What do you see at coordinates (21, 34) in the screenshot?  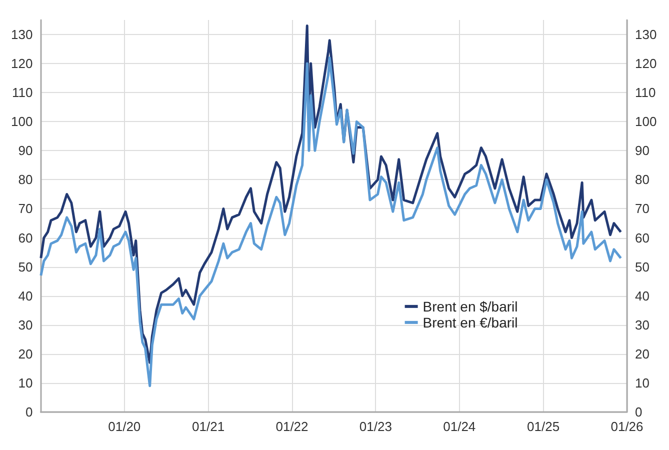 I see `y-tick-label: 130` at bounding box center [21, 34].